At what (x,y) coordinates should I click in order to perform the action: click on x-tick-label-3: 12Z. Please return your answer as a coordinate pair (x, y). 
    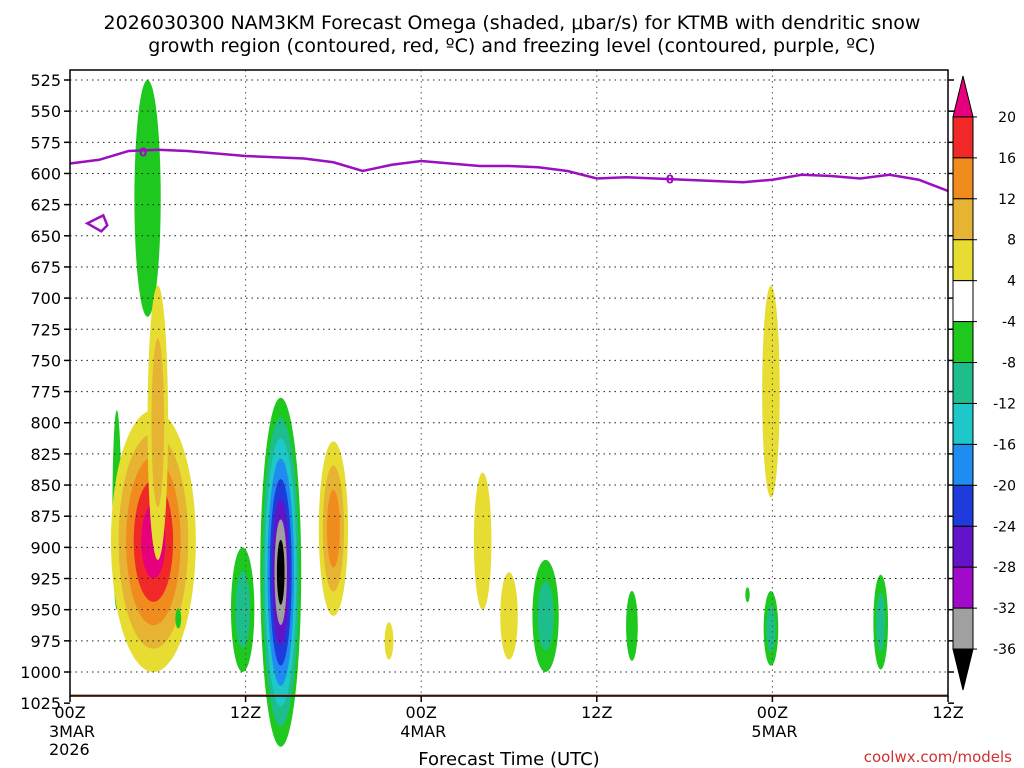
    Looking at the image, I should click on (596, 712).